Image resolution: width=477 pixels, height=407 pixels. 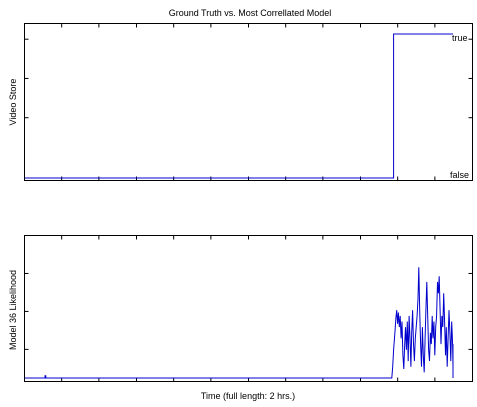 I want to click on top-annotation-false: false, so click(x=459, y=175).